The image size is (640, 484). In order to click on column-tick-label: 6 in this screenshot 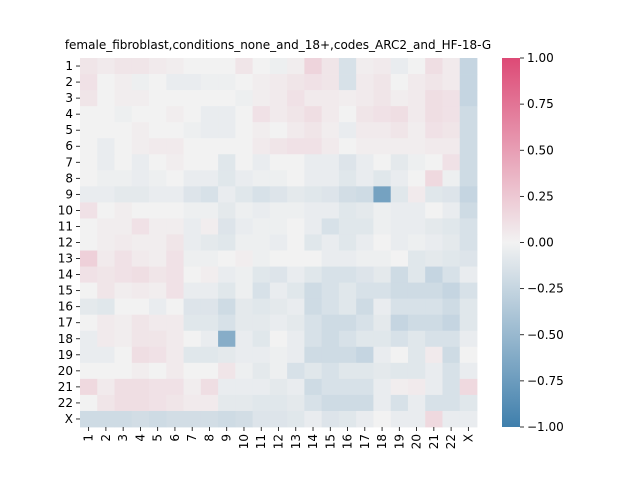, I will do `click(175, 438)`.